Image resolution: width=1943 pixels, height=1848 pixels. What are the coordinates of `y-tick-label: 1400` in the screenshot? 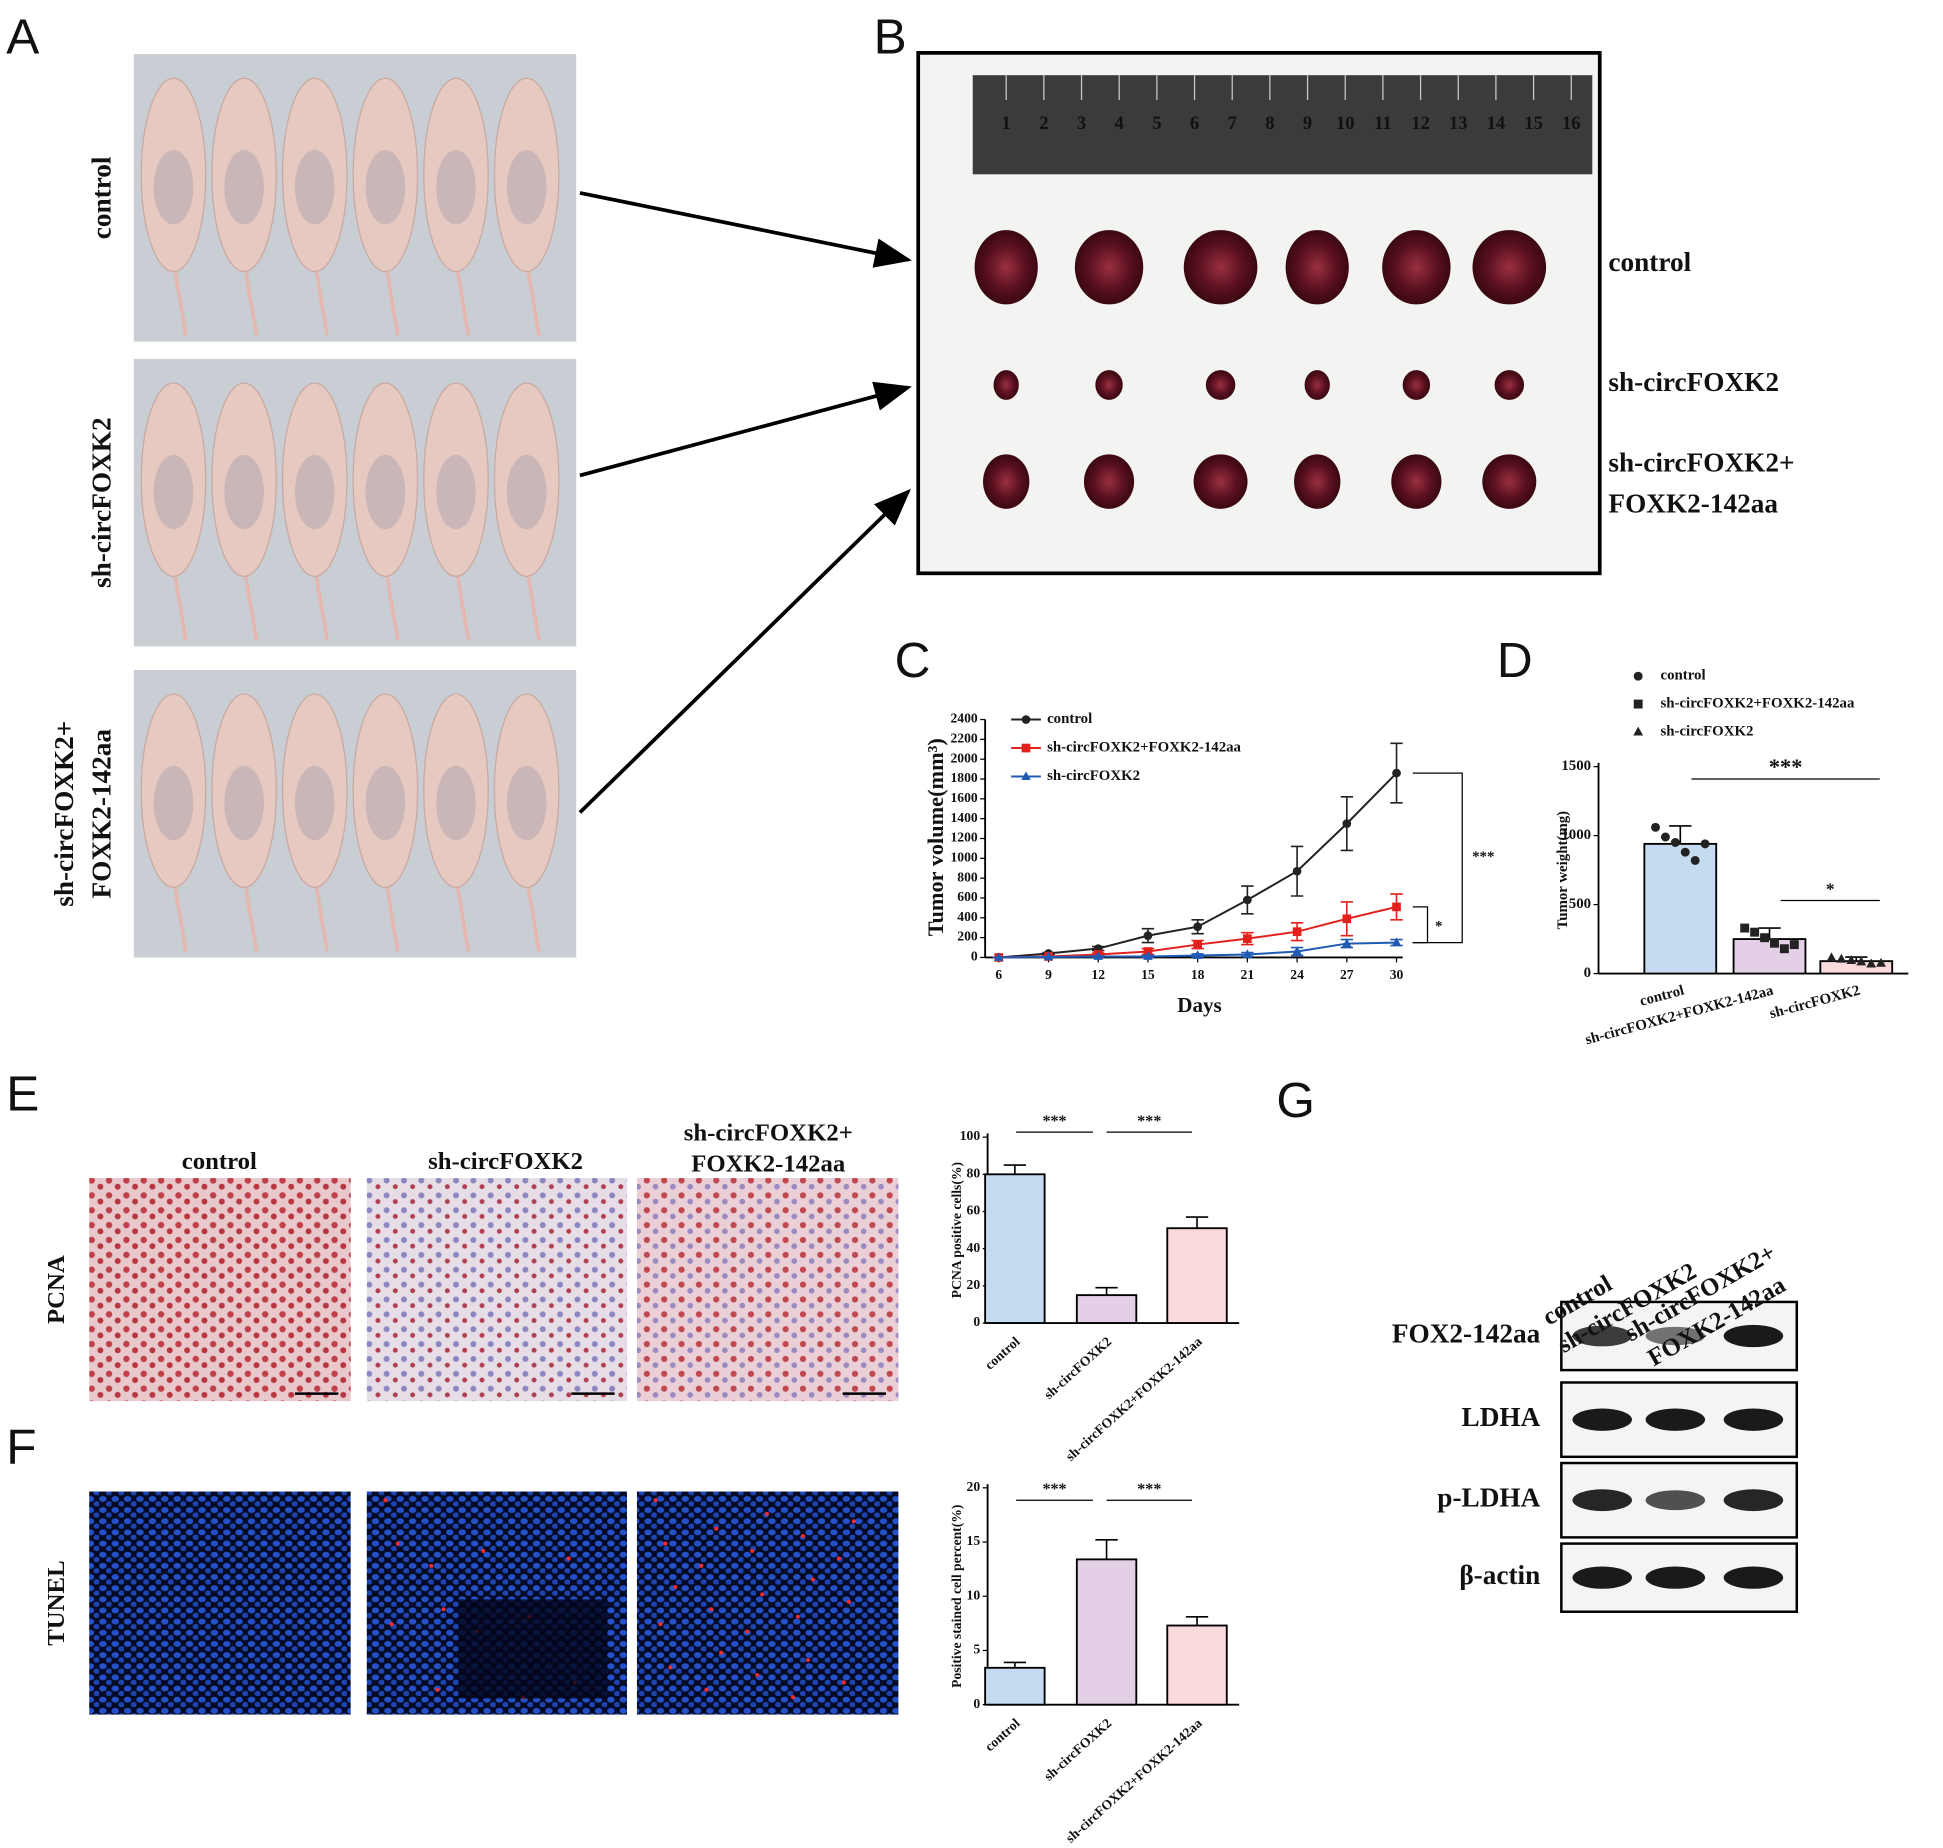 It's located at (963, 817).